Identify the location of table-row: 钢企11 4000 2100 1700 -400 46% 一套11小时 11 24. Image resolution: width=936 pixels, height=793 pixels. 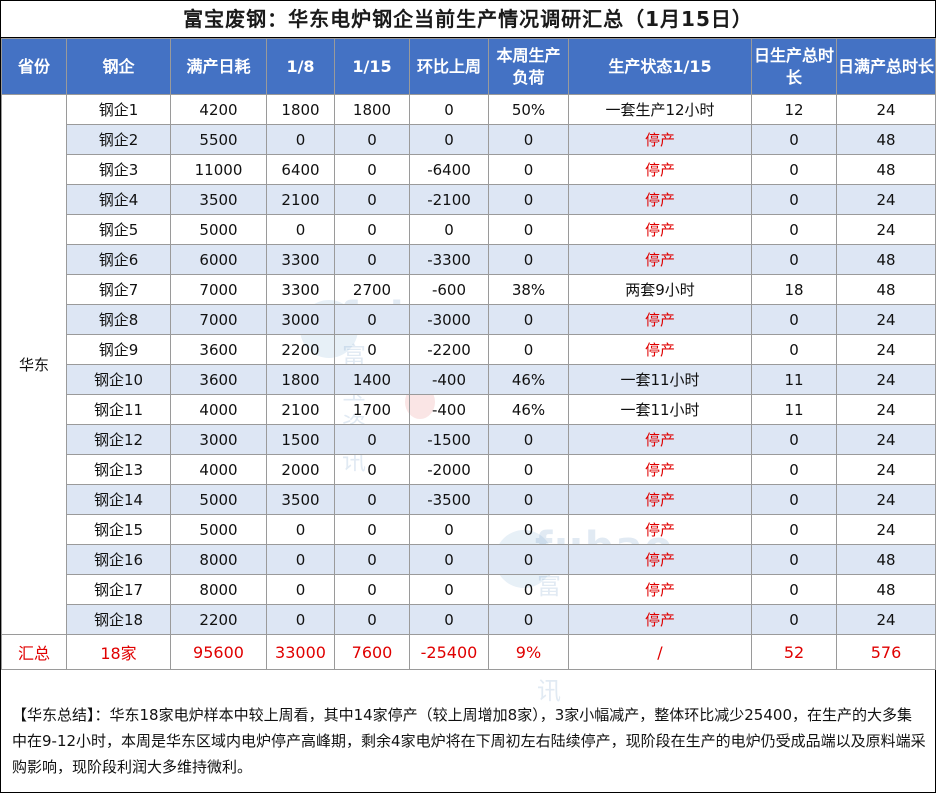
(469, 409).